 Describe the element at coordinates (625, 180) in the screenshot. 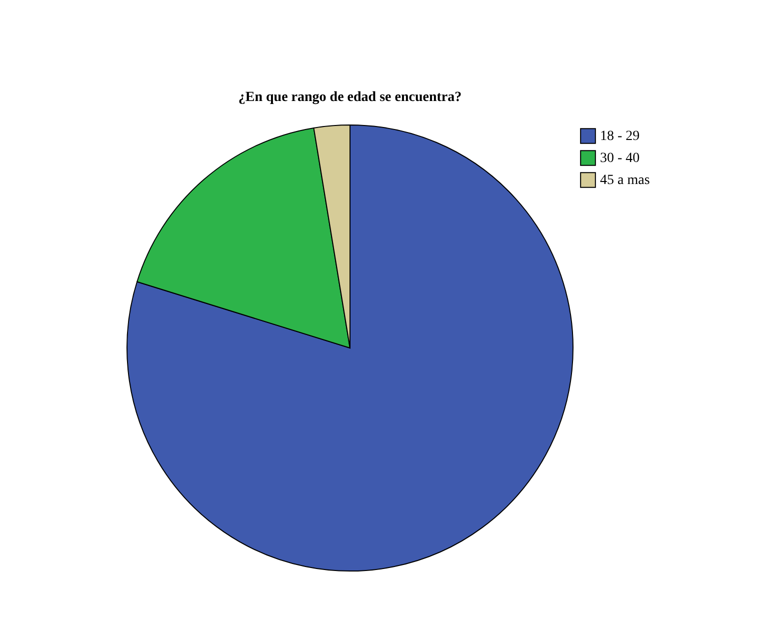

I see `legend-label: 45 a mas` at that location.